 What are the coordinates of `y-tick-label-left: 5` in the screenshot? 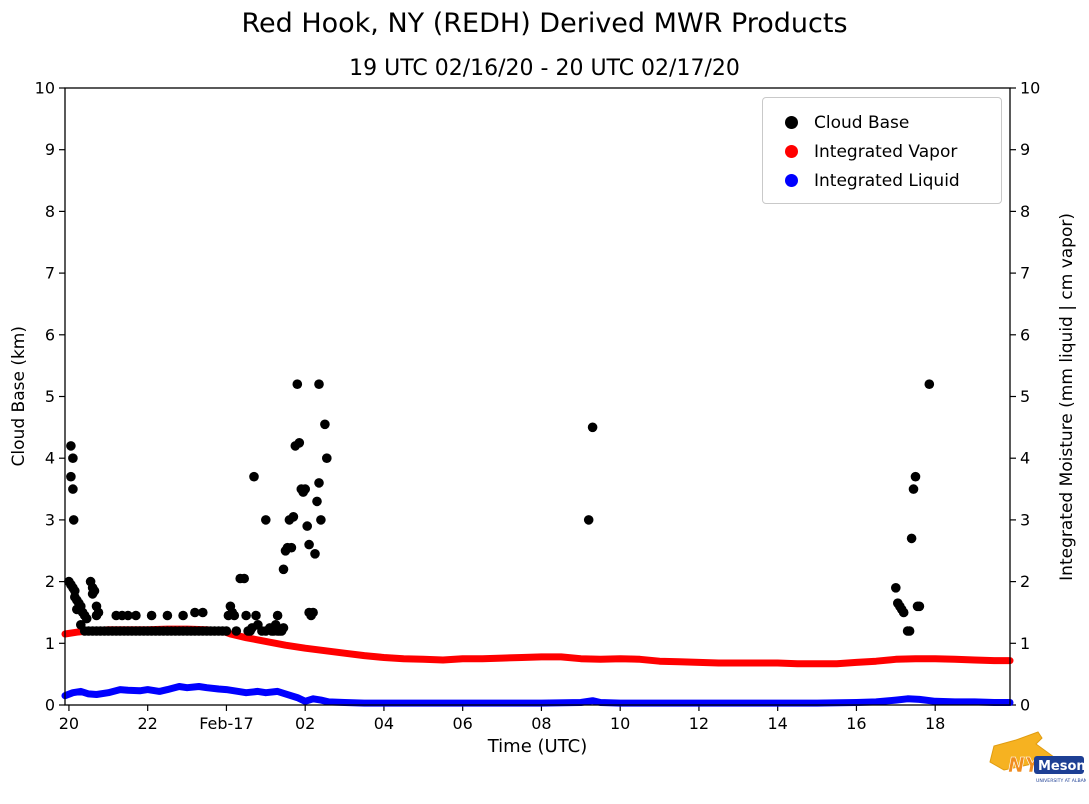 It's located at (50, 396).